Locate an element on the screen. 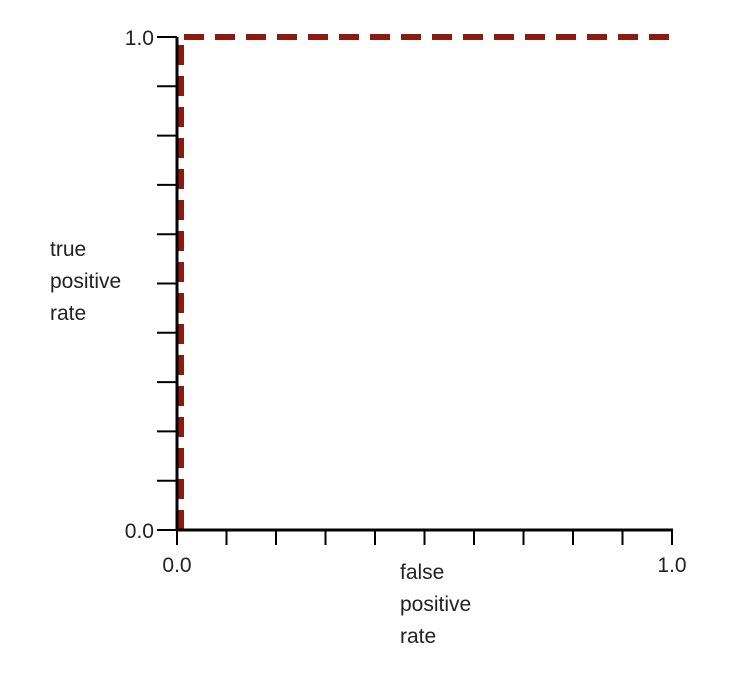 Image resolution: width=748 pixels, height=684 pixels. y-tick-label-bottom: 0.0 is located at coordinates (139, 531).